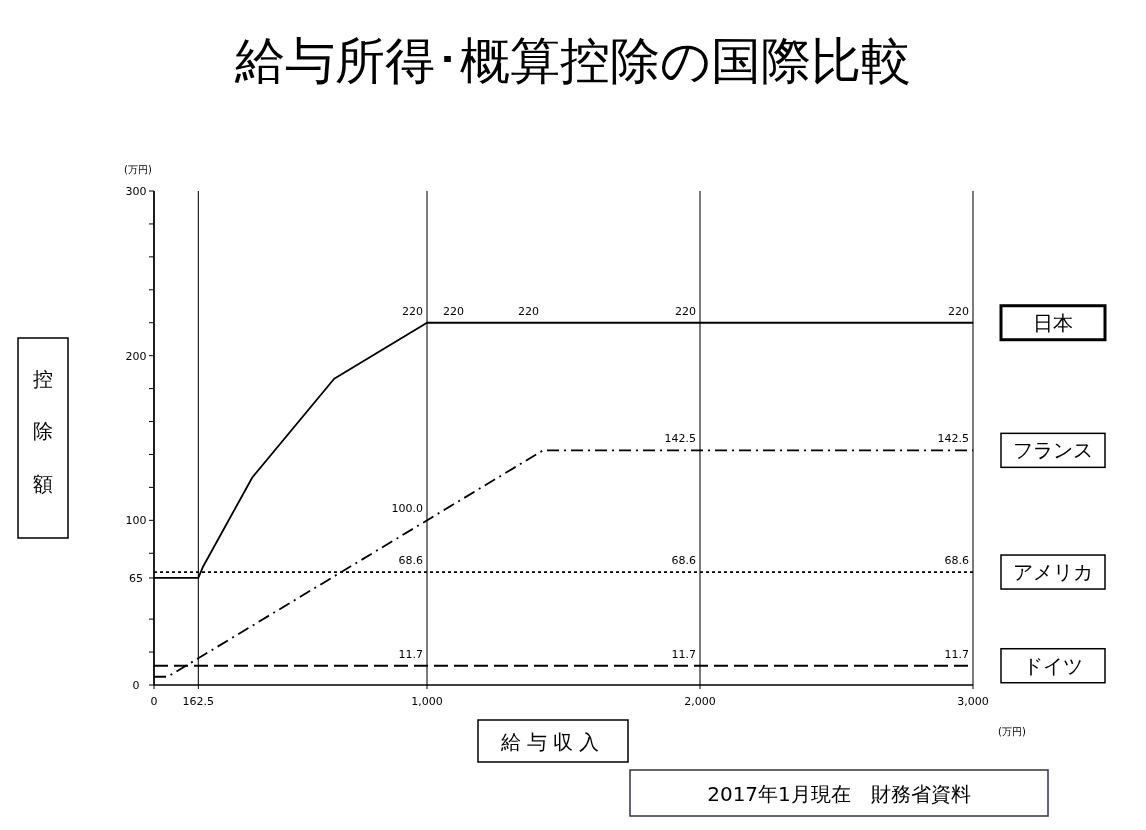 The image size is (1146, 830). Describe the element at coordinates (427, 701) in the screenshot. I see `x-tick-label: 1,000` at that location.